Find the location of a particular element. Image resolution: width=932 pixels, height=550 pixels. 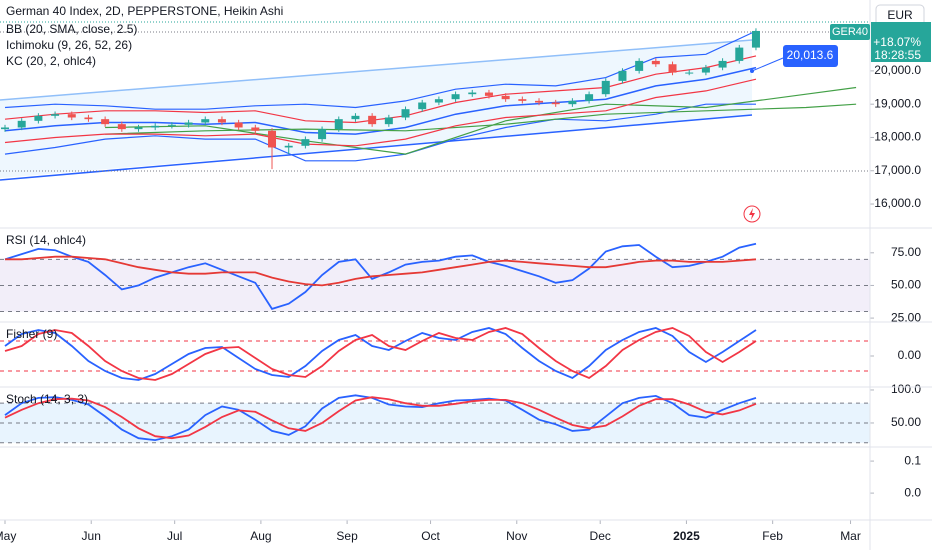

panel-title: Stoch (14, 3, 3) is located at coordinates (47, 399).